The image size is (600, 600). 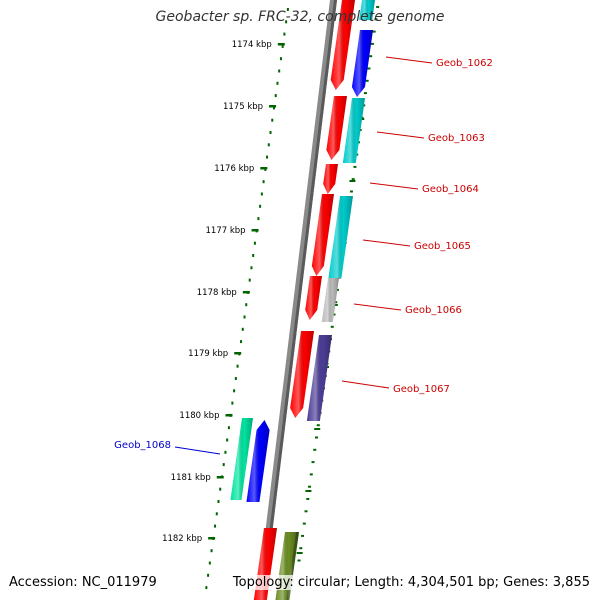 I want to click on gene-label: Geob_1064, so click(x=450, y=189).